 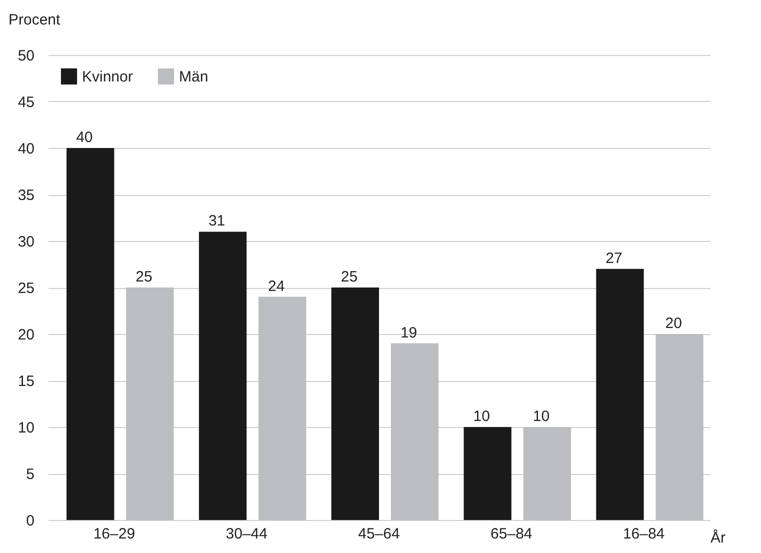 What do you see at coordinates (30, 474) in the screenshot?
I see `y-tick-label: 5` at bounding box center [30, 474].